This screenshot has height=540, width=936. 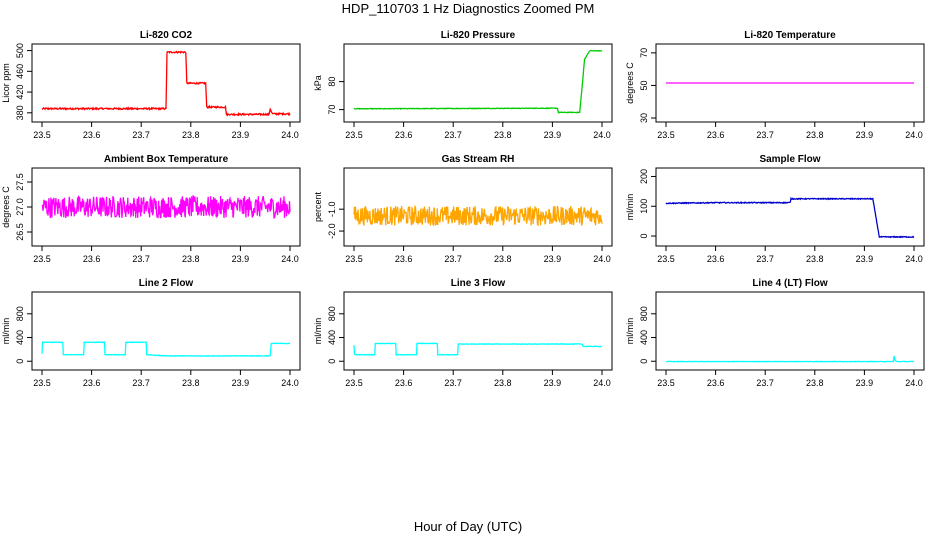 What do you see at coordinates (6, 83) in the screenshot?
I see `y-axis-label: Licor ppm` at bounding box center [6, 83].